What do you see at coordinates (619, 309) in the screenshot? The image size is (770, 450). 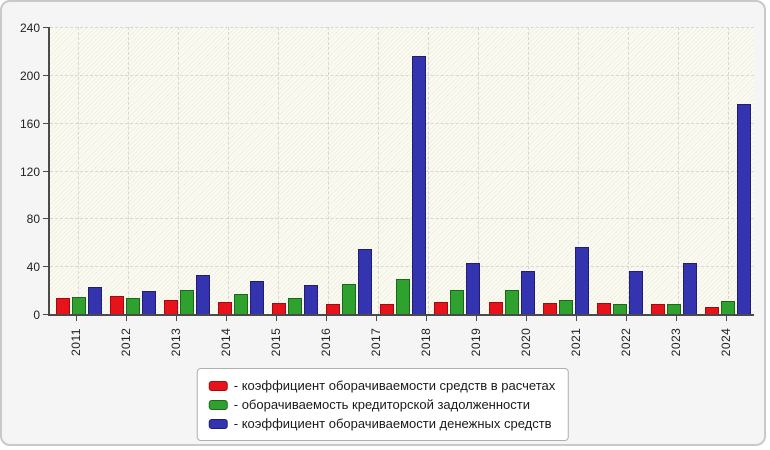 I see `bar-series1-group10` at bounding box center [619, 309].